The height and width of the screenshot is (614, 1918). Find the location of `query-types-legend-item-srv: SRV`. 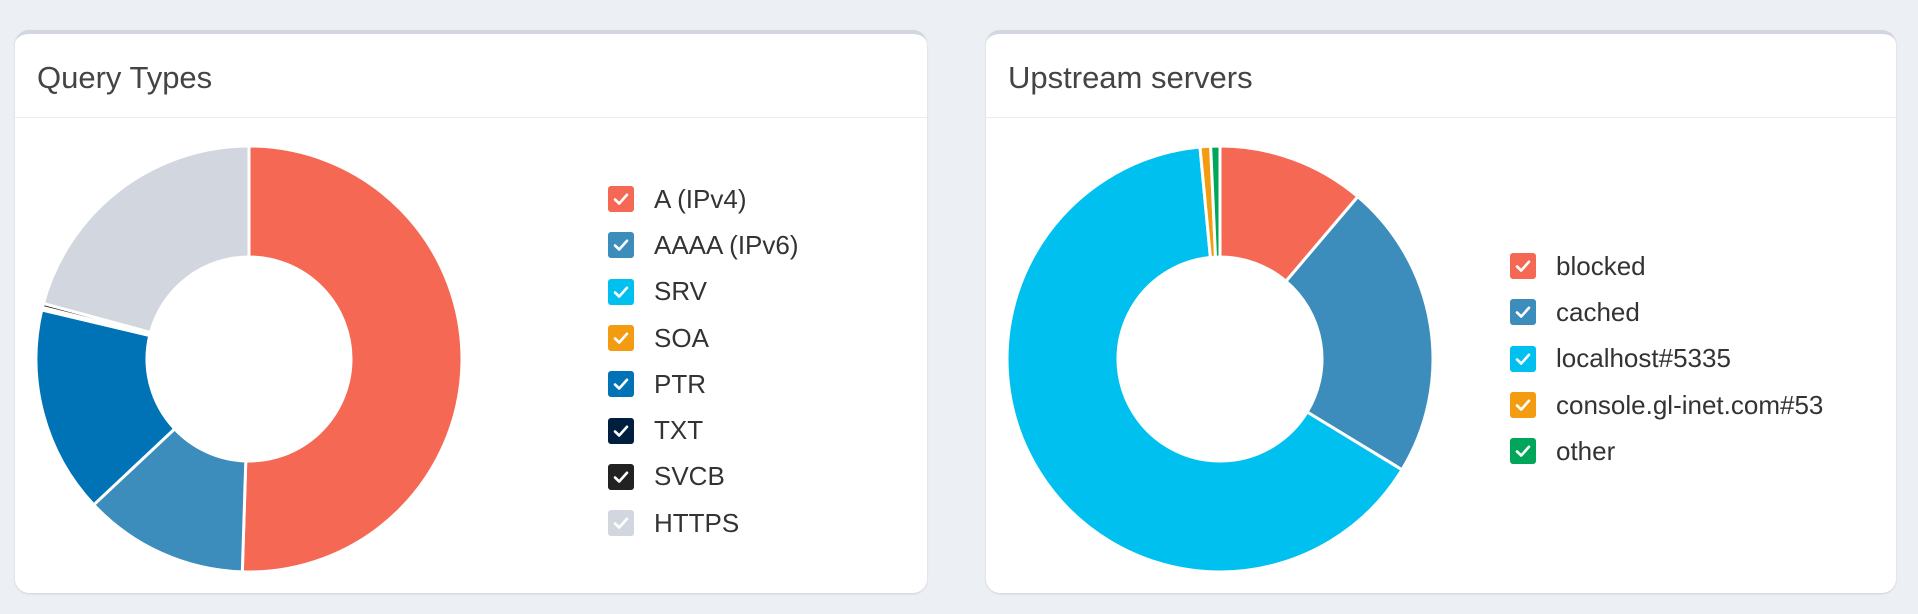

query-types-legend-item-srv: SRV is located at coordinates (703, 292).